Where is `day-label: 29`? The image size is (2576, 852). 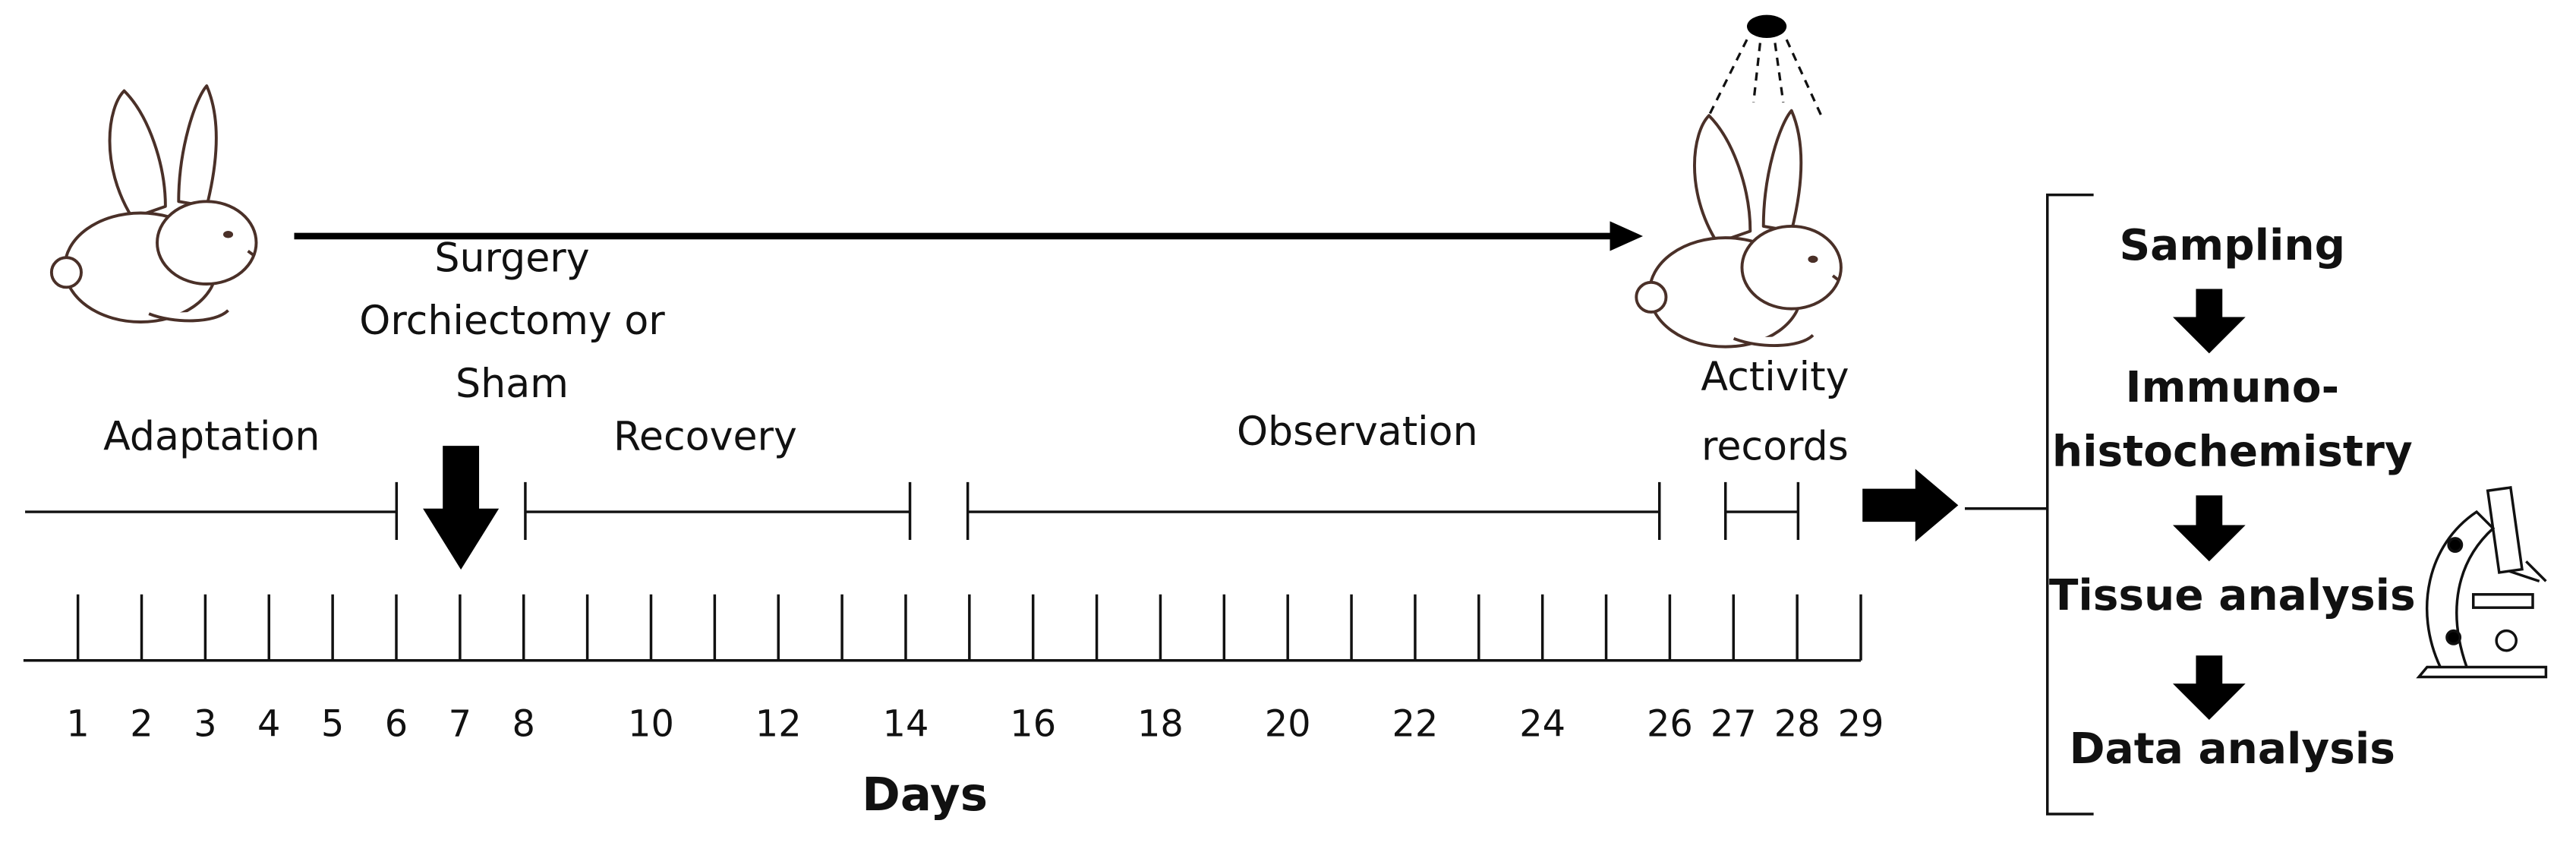
day-label: 29 is located at coordinates (1861, 725).